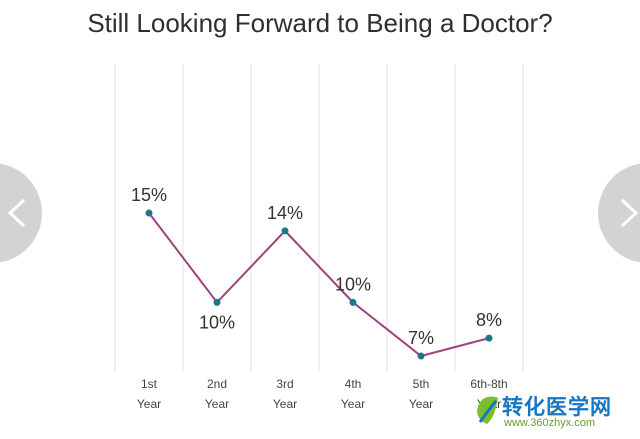 The width and height of the screenshot is (640, 439). What do you see at coordinates (285, 213) in the screenshot?
I see `value-label: 14%` at bounding box center [285, 213].